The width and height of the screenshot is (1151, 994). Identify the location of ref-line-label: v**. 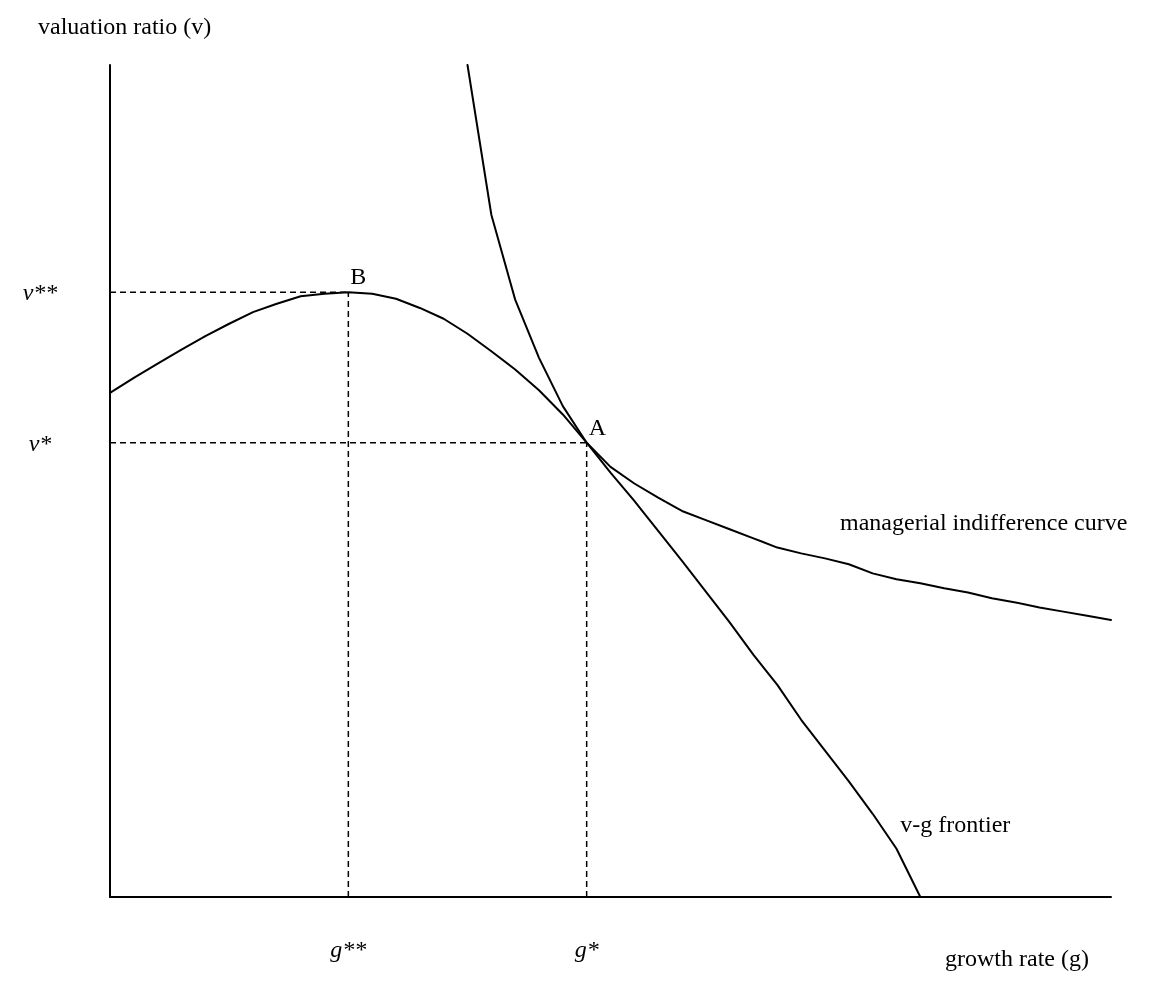
(40, 292).